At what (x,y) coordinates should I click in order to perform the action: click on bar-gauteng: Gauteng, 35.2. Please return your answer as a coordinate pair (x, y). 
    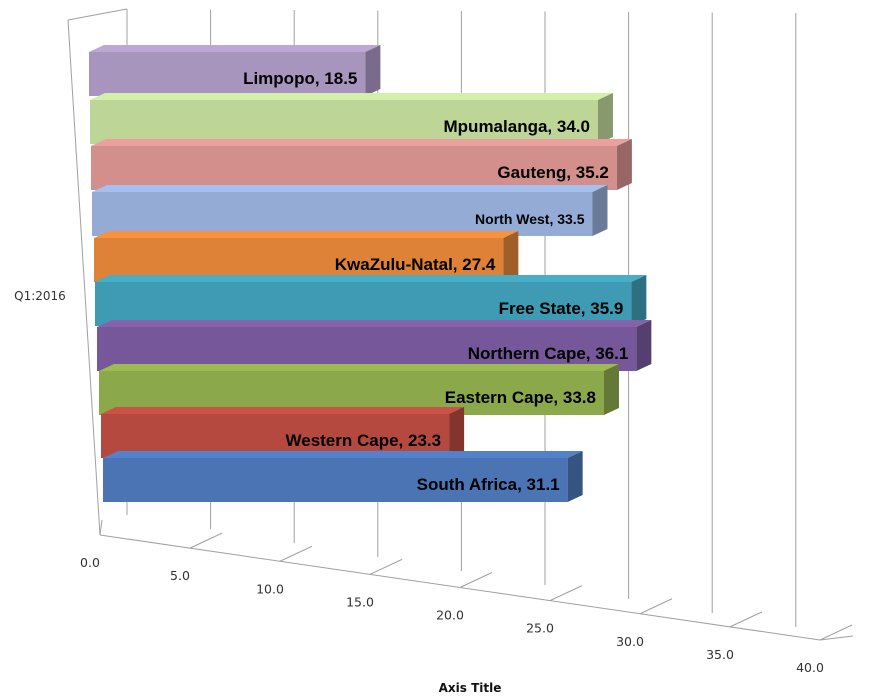
    Looking at the image, I should click on (361, 164).